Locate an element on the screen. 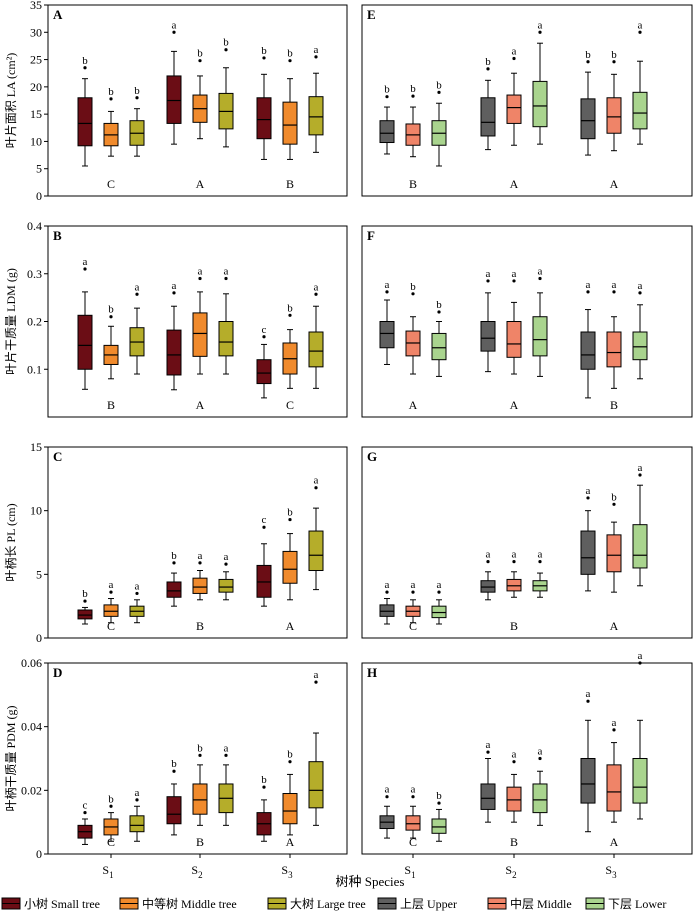  box-H-g1-s2: a is located at coordinates (413, 811).